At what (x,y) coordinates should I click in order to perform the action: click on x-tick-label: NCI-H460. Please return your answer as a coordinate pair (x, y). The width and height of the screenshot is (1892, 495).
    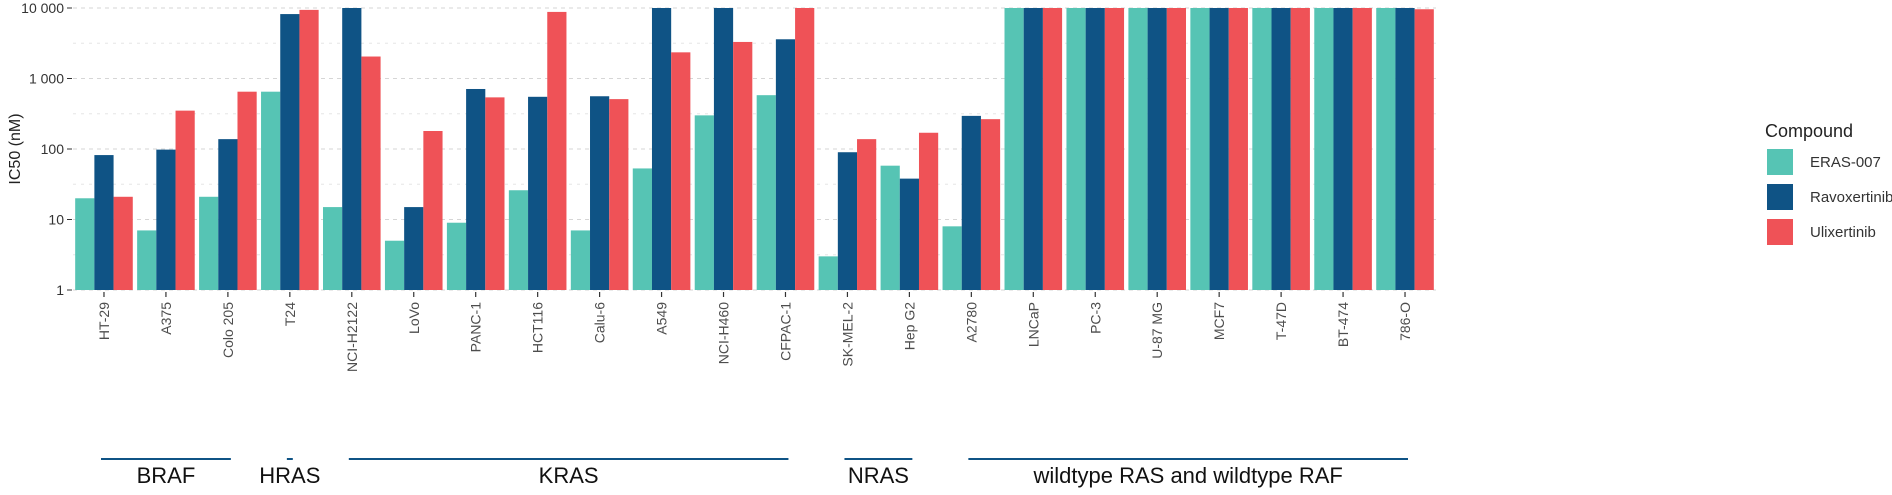
    Looking at the image, I should click on (724, 333).